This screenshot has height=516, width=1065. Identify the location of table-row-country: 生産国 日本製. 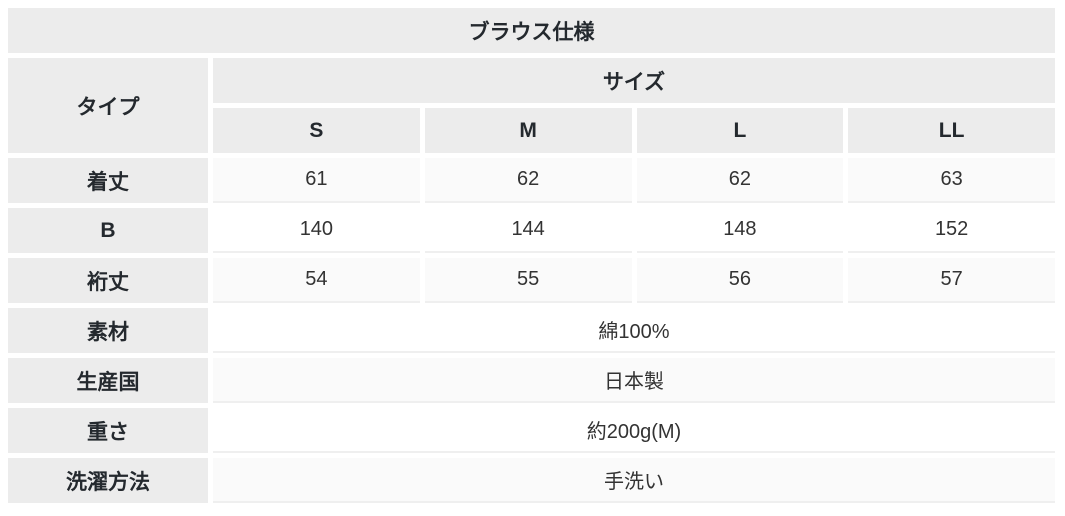
(531, 380).